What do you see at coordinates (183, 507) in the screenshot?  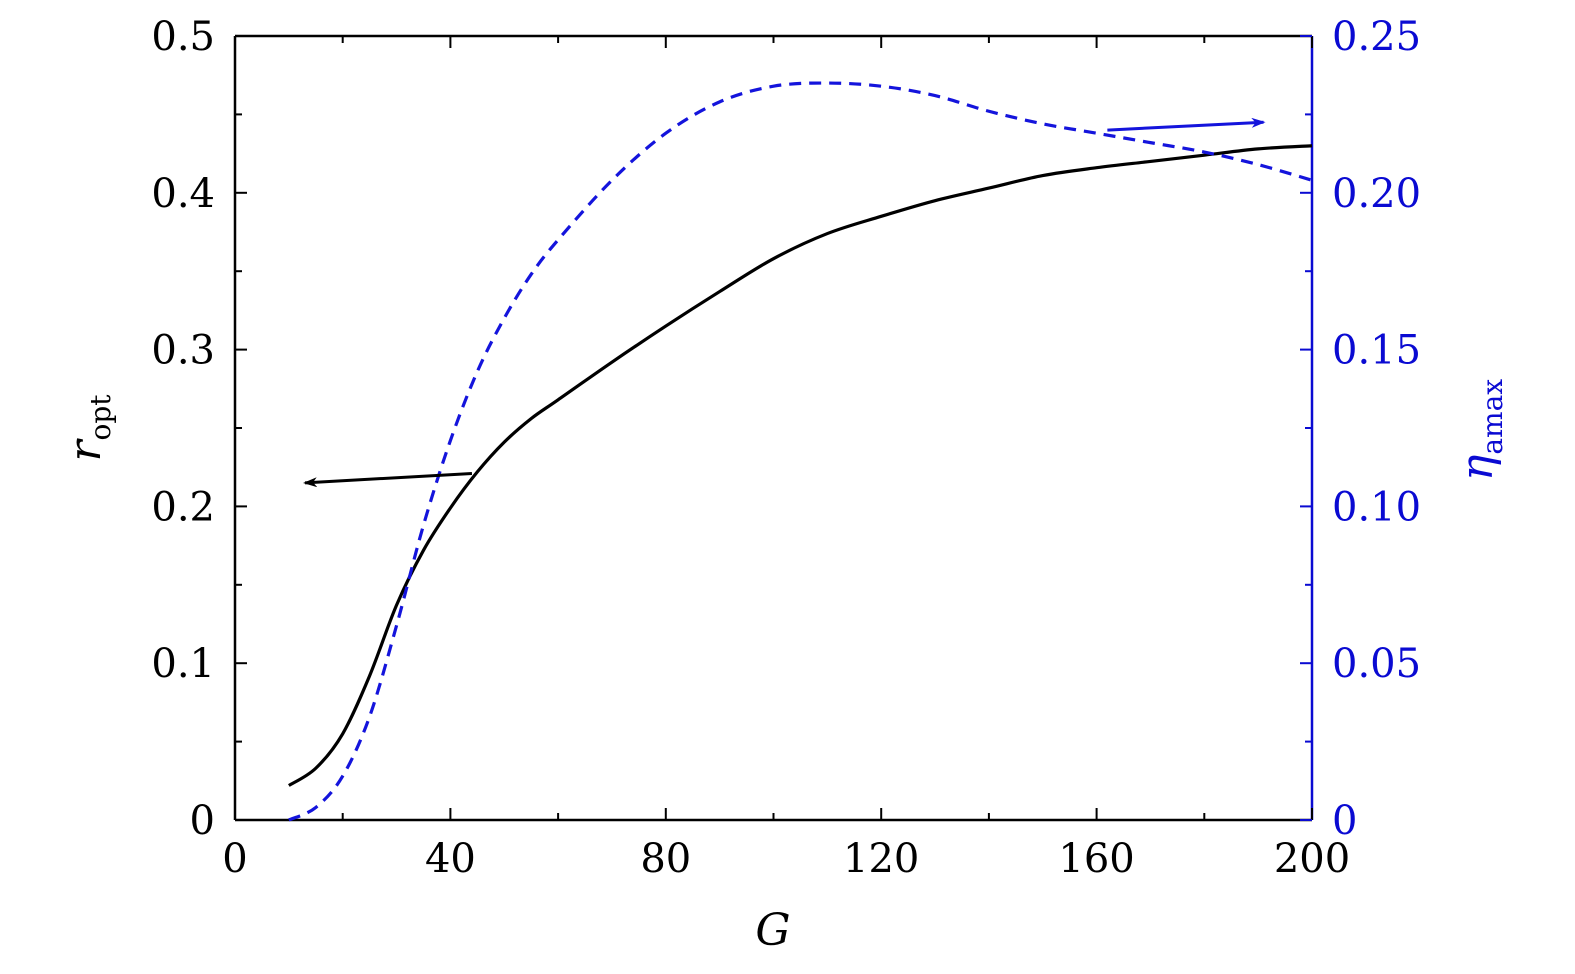 I see `y-tick-label: 0.2` at bounding box center [183, 507].